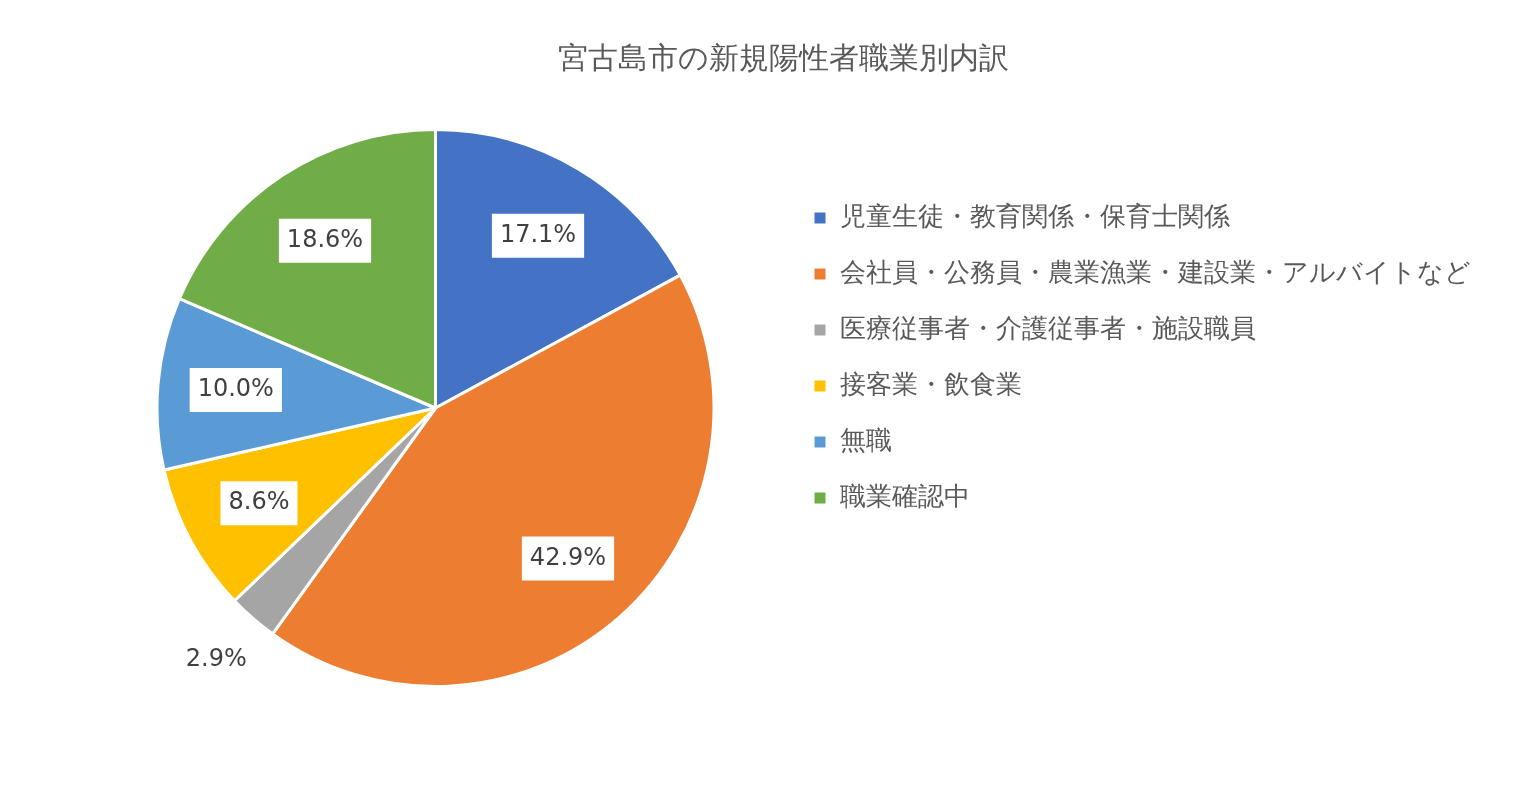  Describe the element at coordinates (325, 238) in the screenshot. I see `data-label: 18.6%` at that location.